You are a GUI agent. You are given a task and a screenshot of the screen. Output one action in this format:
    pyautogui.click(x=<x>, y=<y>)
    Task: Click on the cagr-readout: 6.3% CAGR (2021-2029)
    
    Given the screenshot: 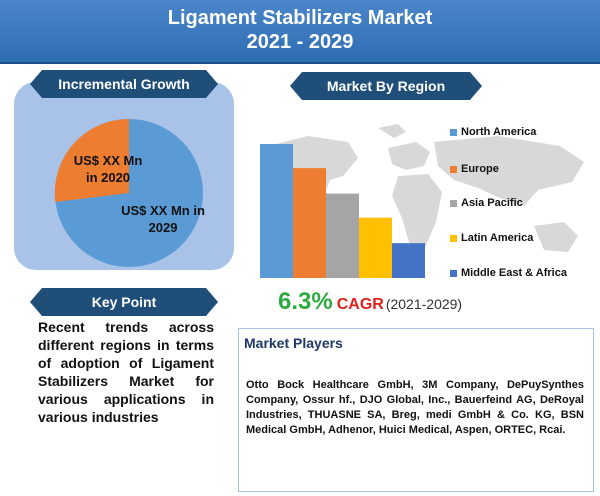 What is the action you would take?
    pyautogui.click(x=370, y=302)
    